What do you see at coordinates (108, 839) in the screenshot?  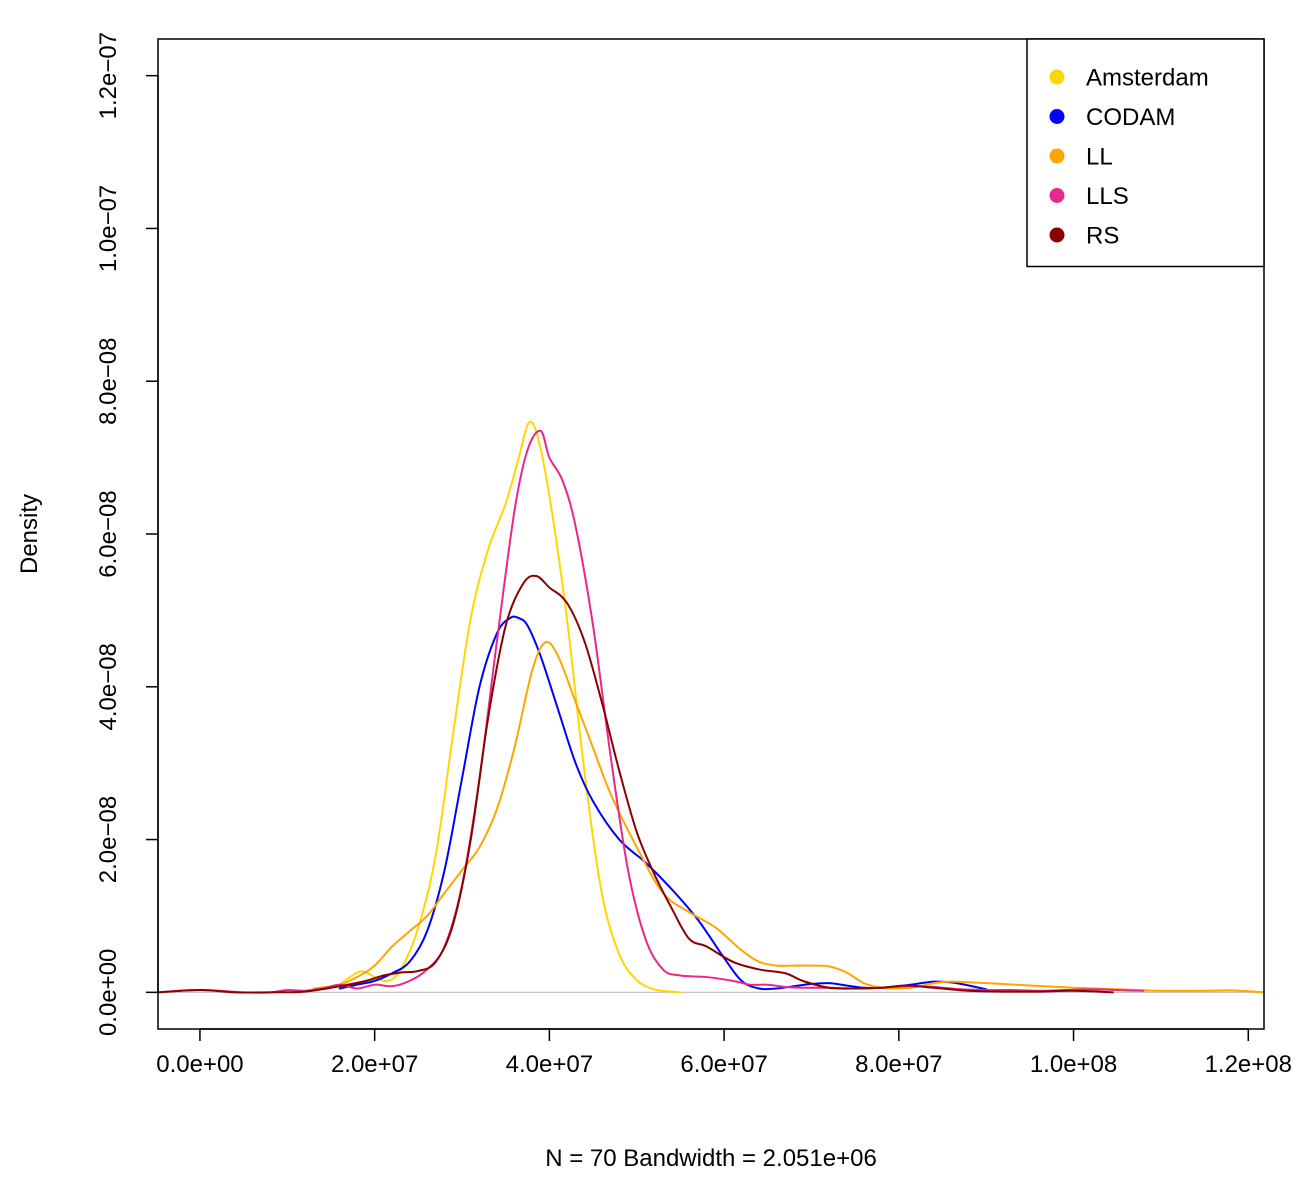 I see `y-tick-label: 2.0e−08` at bounding box center [108, 839].